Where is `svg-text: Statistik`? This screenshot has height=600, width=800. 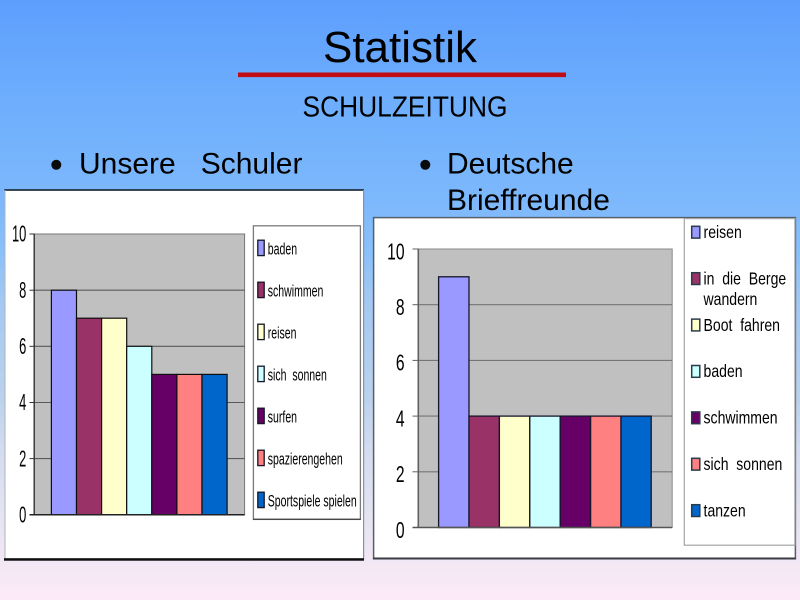 svg-text: Statistik is located at coordinates (400, 47).